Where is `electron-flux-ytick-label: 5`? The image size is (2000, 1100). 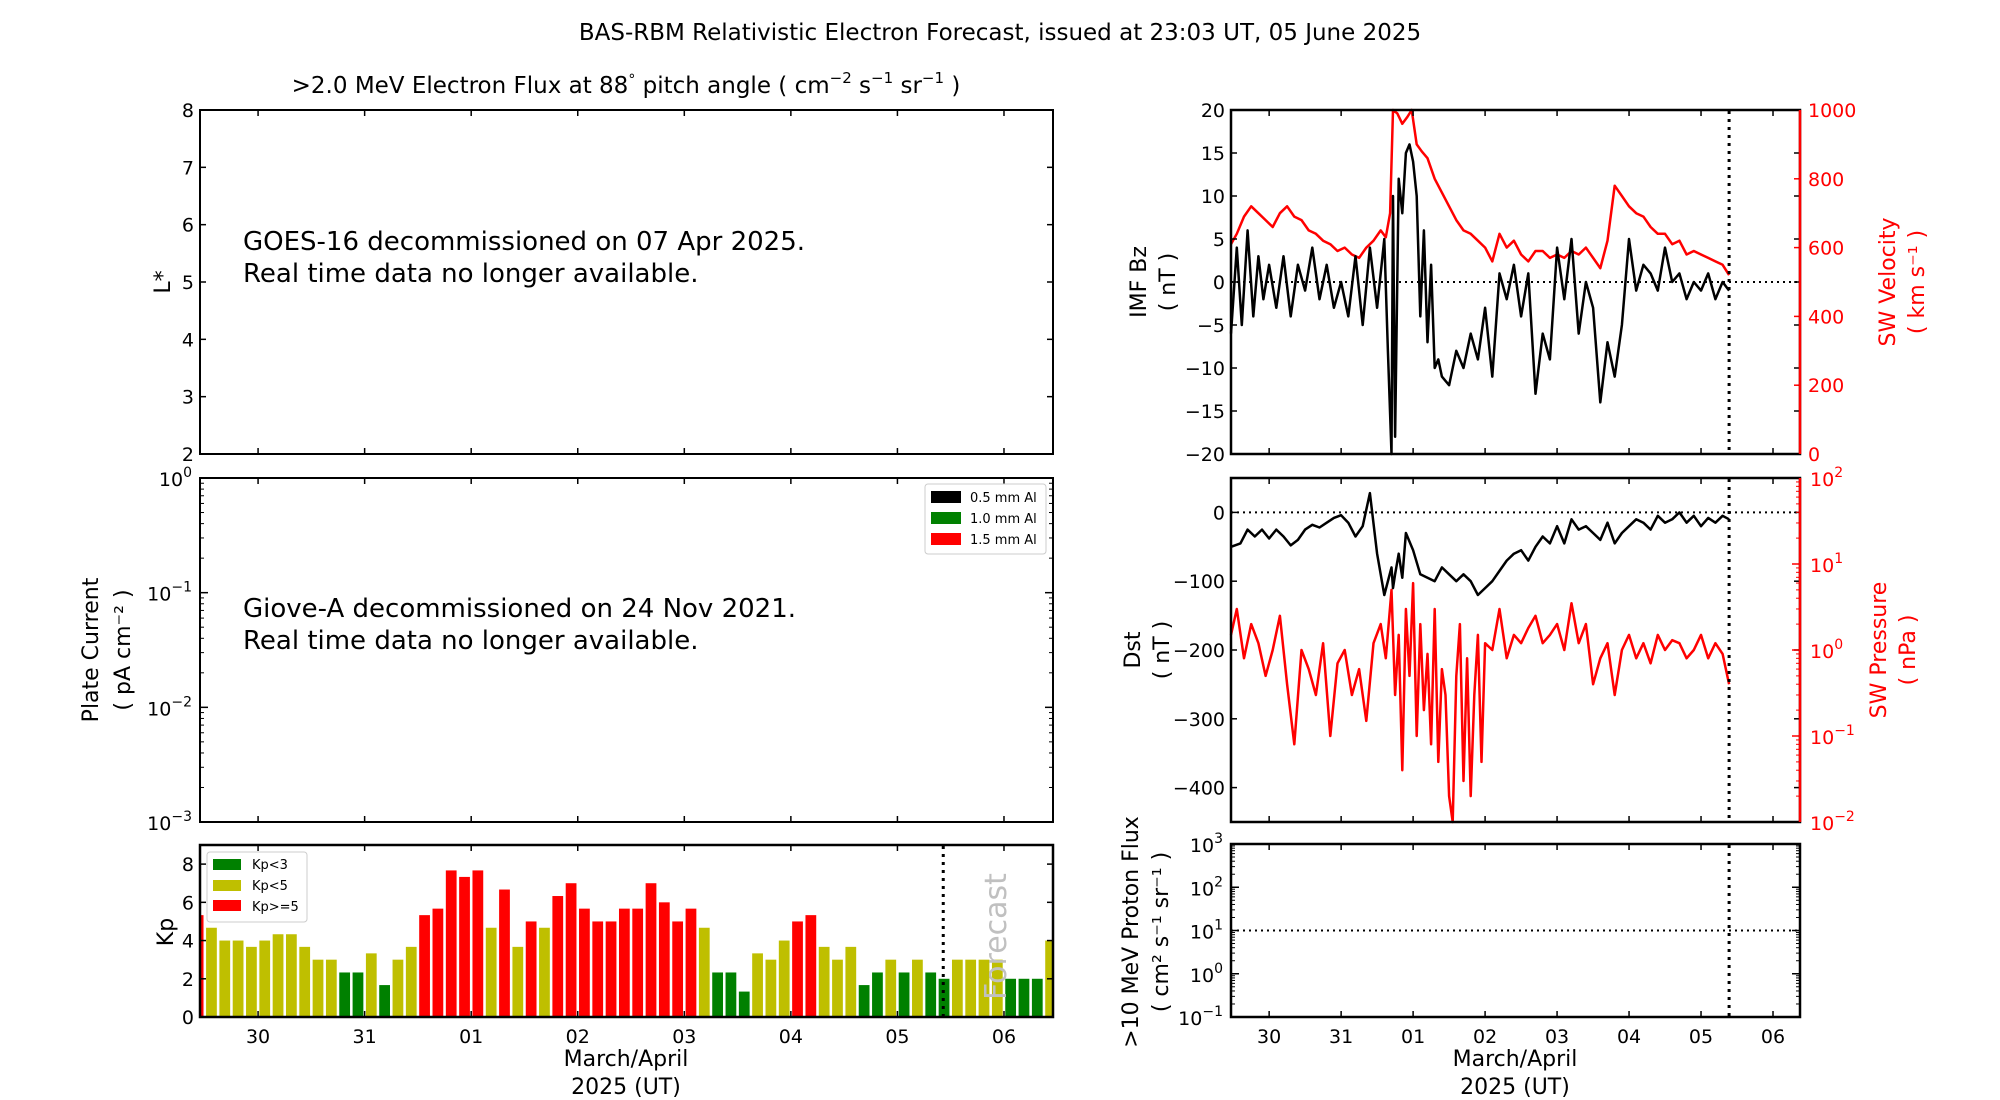
electron-flux-ytick-label: 5 is located at coordinates (188, 283).